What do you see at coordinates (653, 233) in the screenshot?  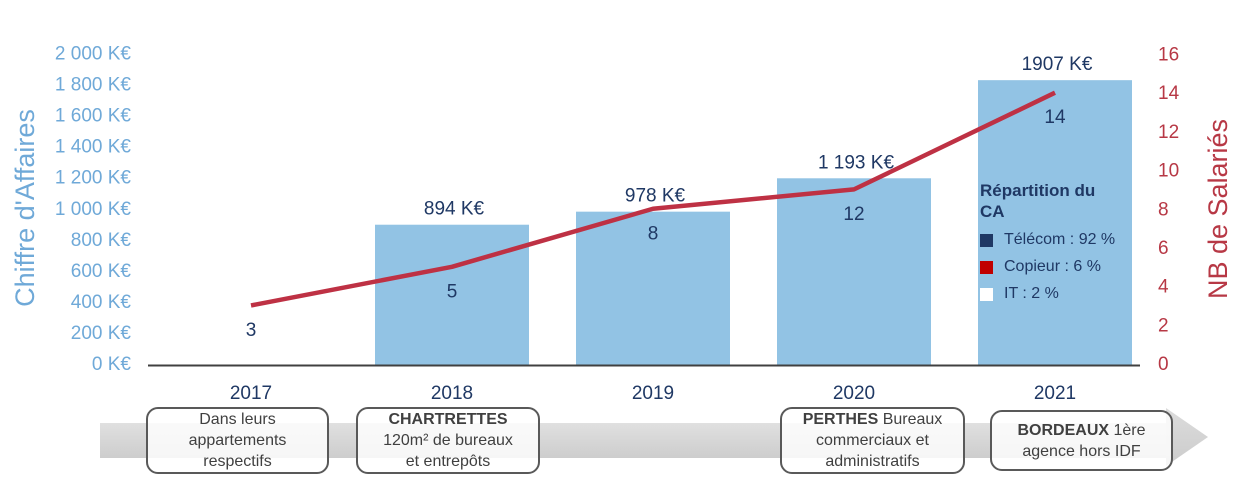 I see `employees-value-label: 8` at bounding box center [653, 233].